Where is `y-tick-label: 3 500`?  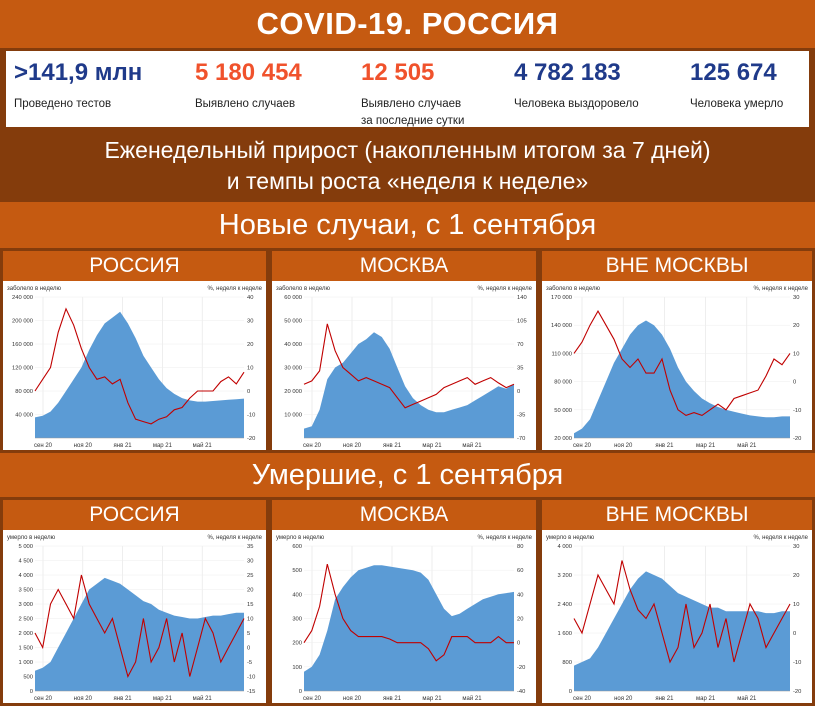 y-tick-label: 3 500 is located at coordinates (25, 591).